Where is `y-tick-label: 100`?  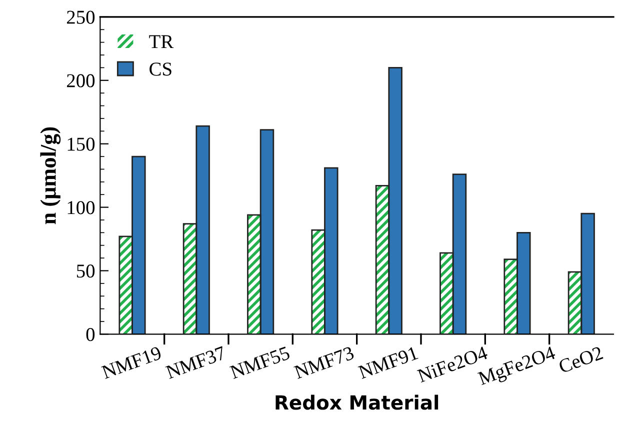 y-tick-label: 100 is located at coordinates (81, 207).